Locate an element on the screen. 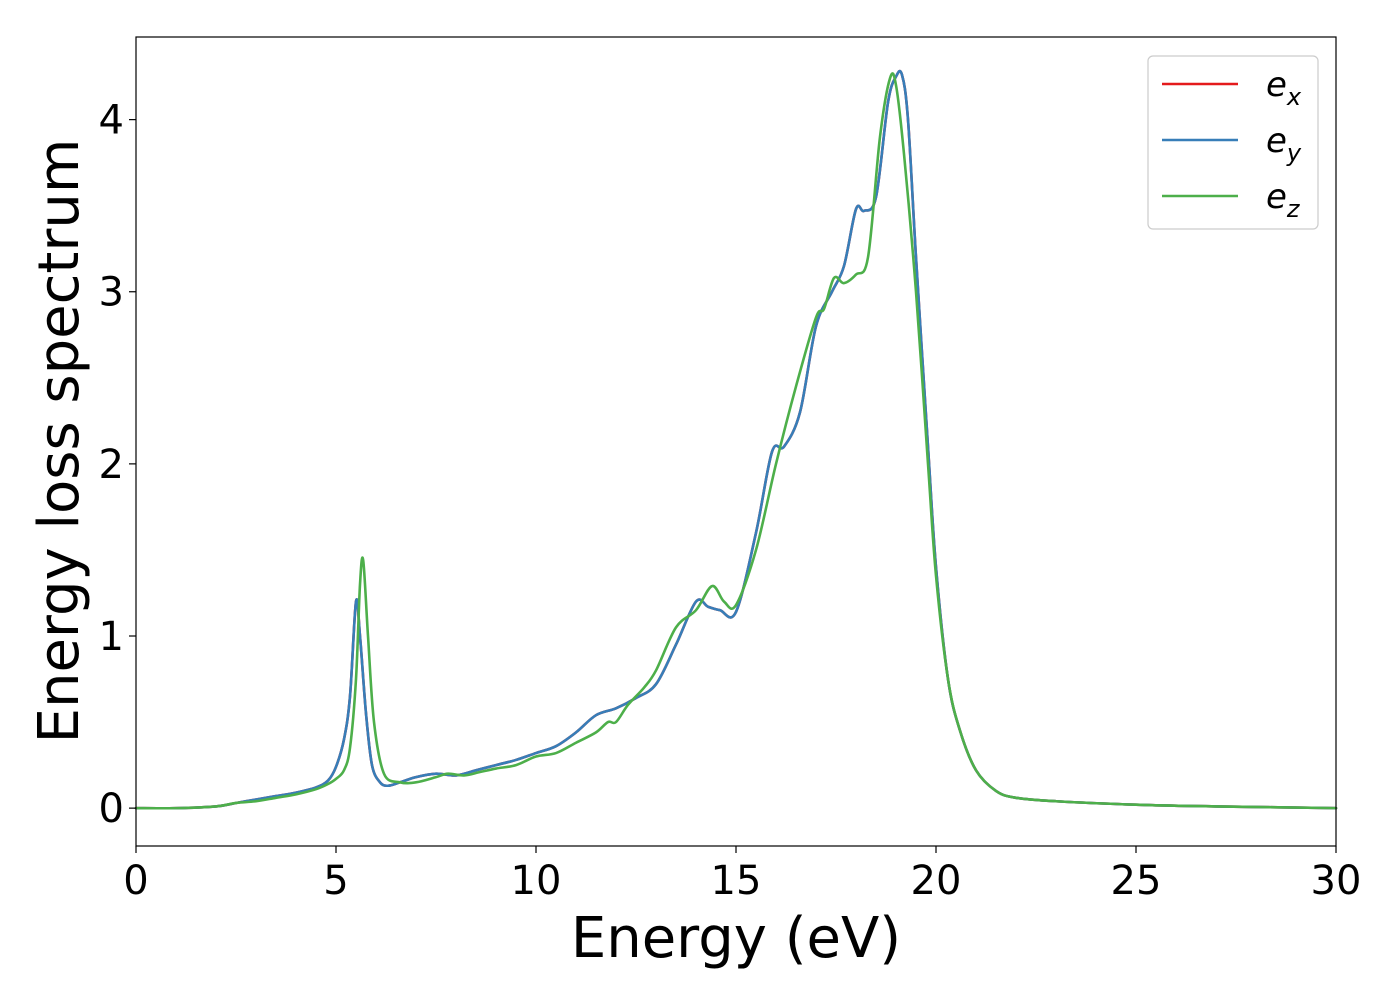 The height and width of the screenshot is (1000, 1400). x-axis: 0 5 10 15 20 25 30 is located at coordinates (742, 875).